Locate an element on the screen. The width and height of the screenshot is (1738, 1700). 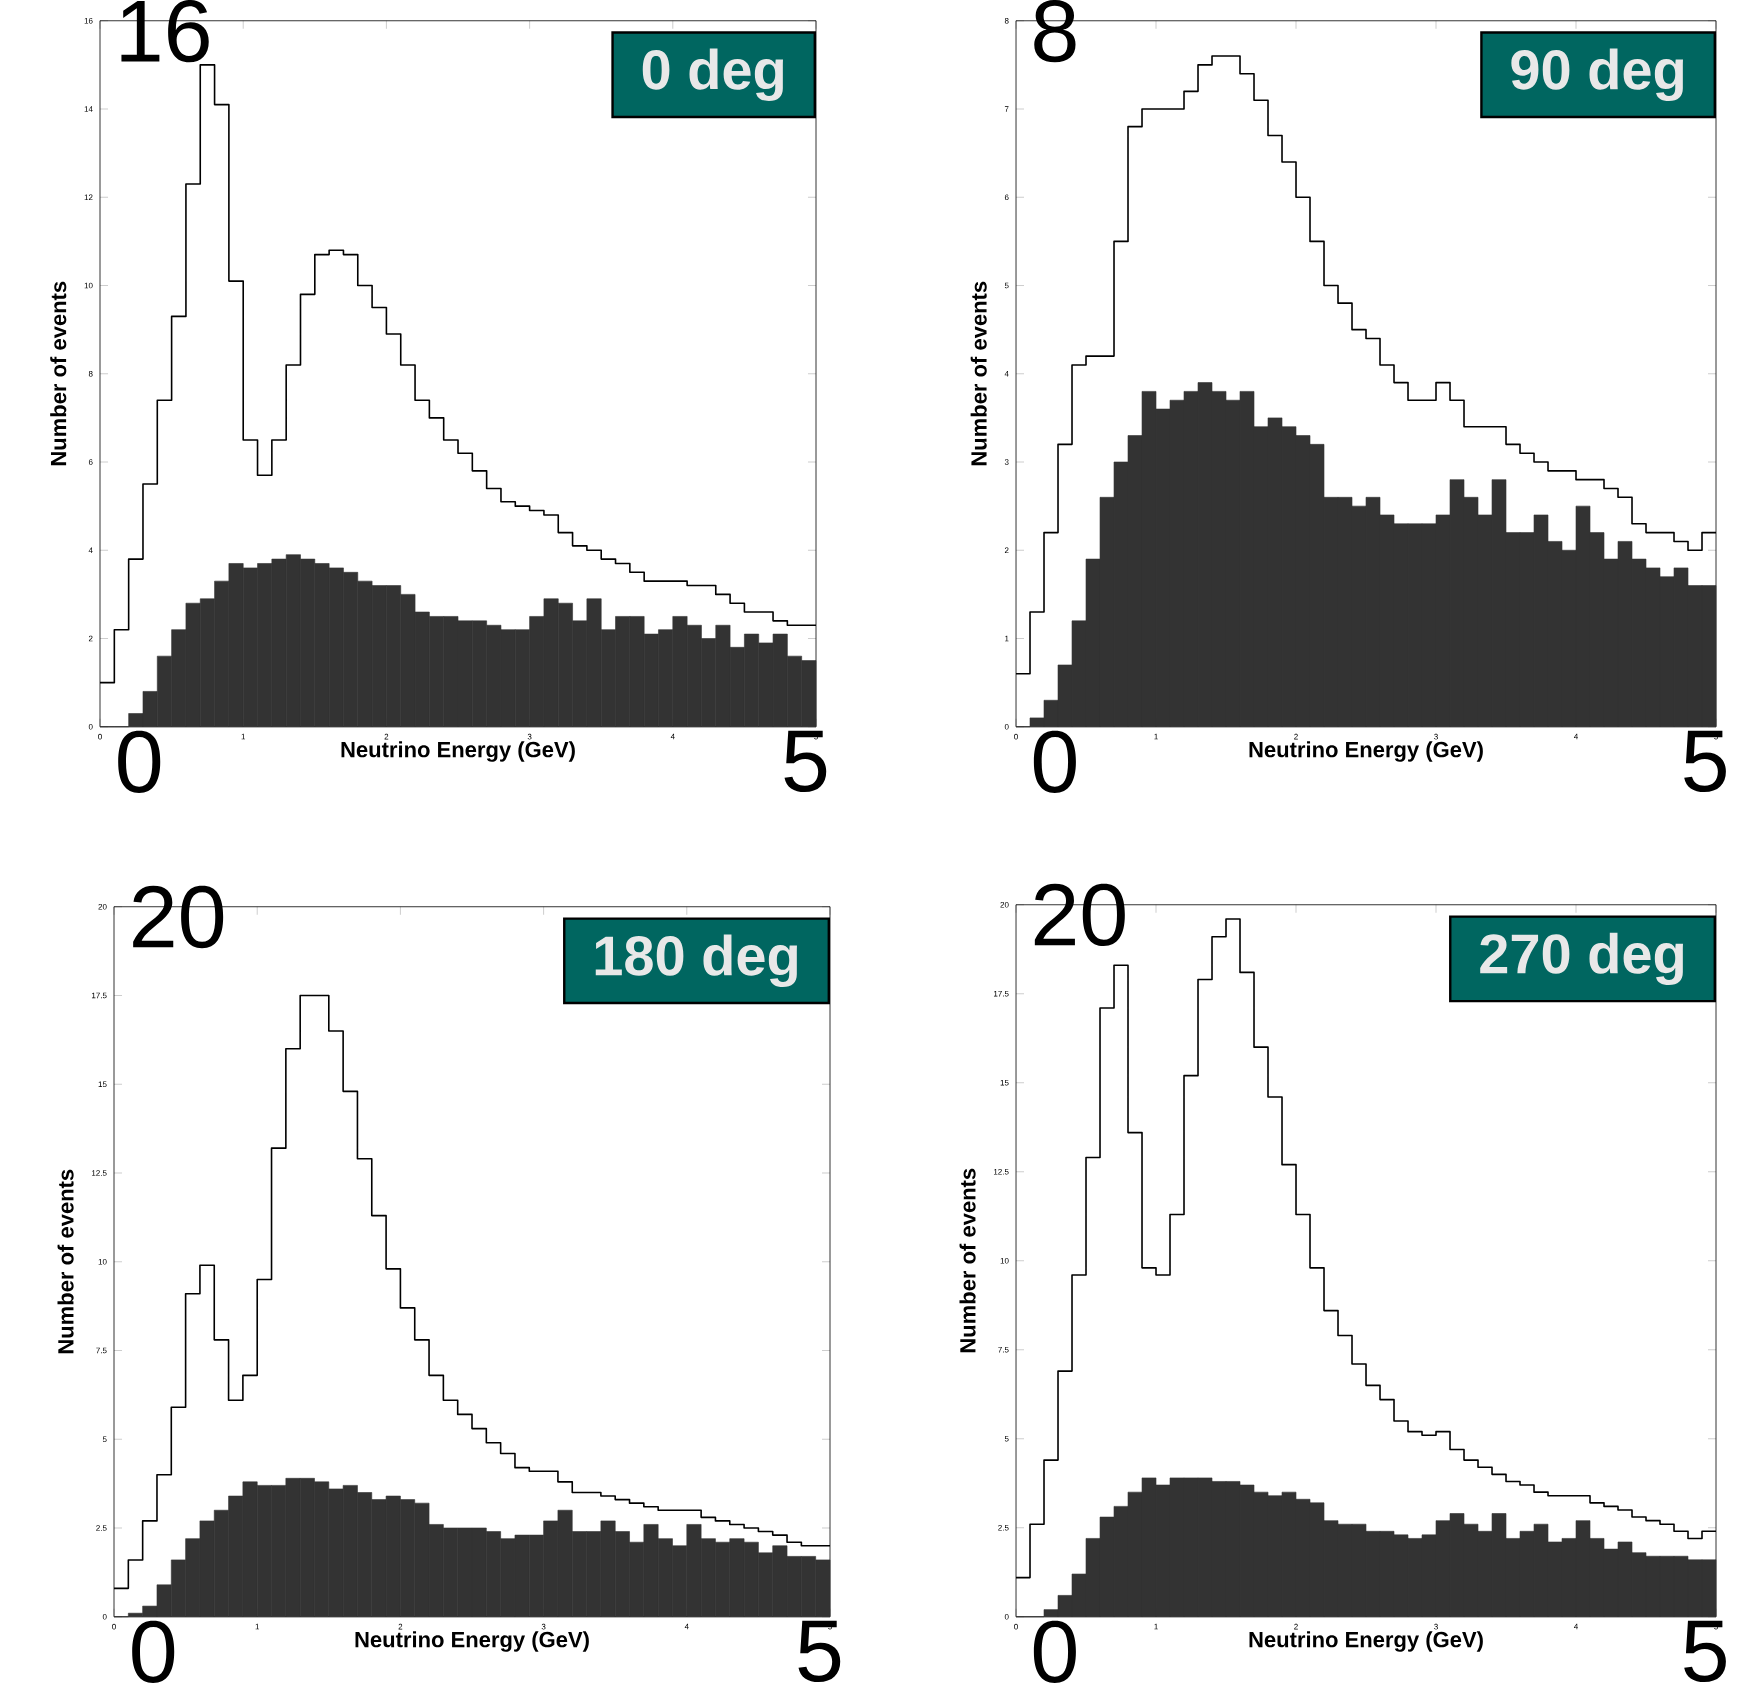
chart-title: 180 deg is located at coordinates (696, 960).